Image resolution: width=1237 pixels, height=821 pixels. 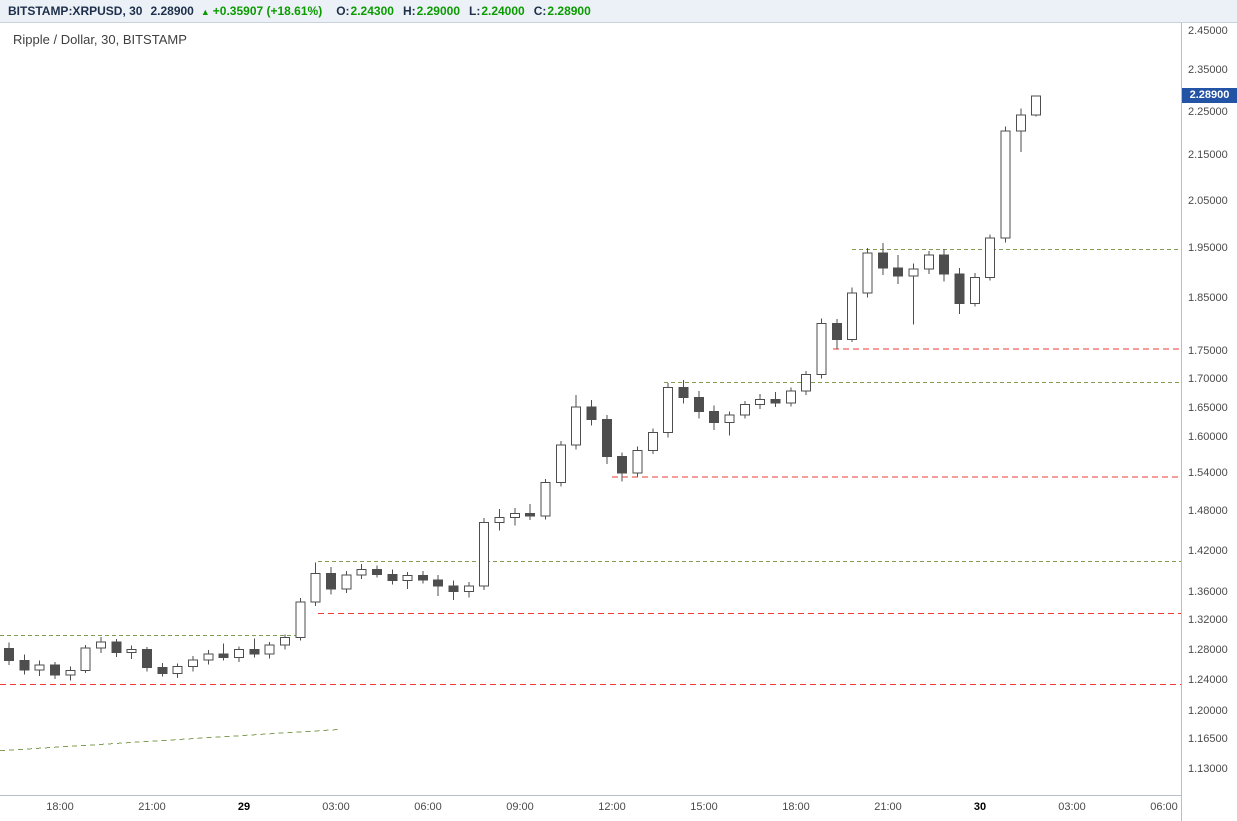 What do you see at coordinates (1208, 155) in the screenshot?
I see `price-axis-label: 2.15000` at bounding box center [1208, 155].